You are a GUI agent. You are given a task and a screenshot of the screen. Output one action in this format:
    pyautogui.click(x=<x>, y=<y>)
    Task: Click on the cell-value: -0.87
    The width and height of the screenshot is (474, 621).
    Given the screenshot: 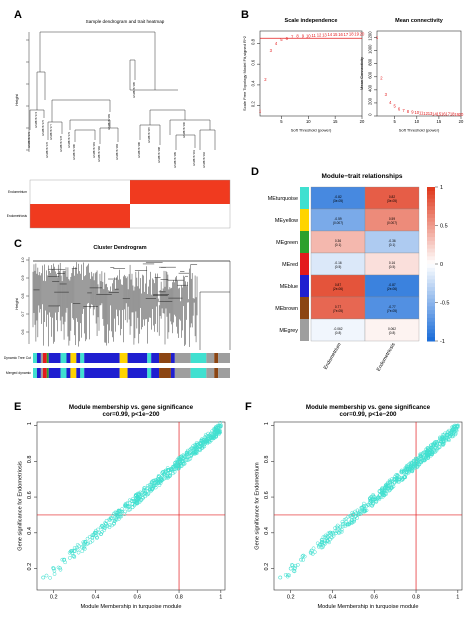 What is the action you would take?
    pyautogui.click(x=391, y=285)
    